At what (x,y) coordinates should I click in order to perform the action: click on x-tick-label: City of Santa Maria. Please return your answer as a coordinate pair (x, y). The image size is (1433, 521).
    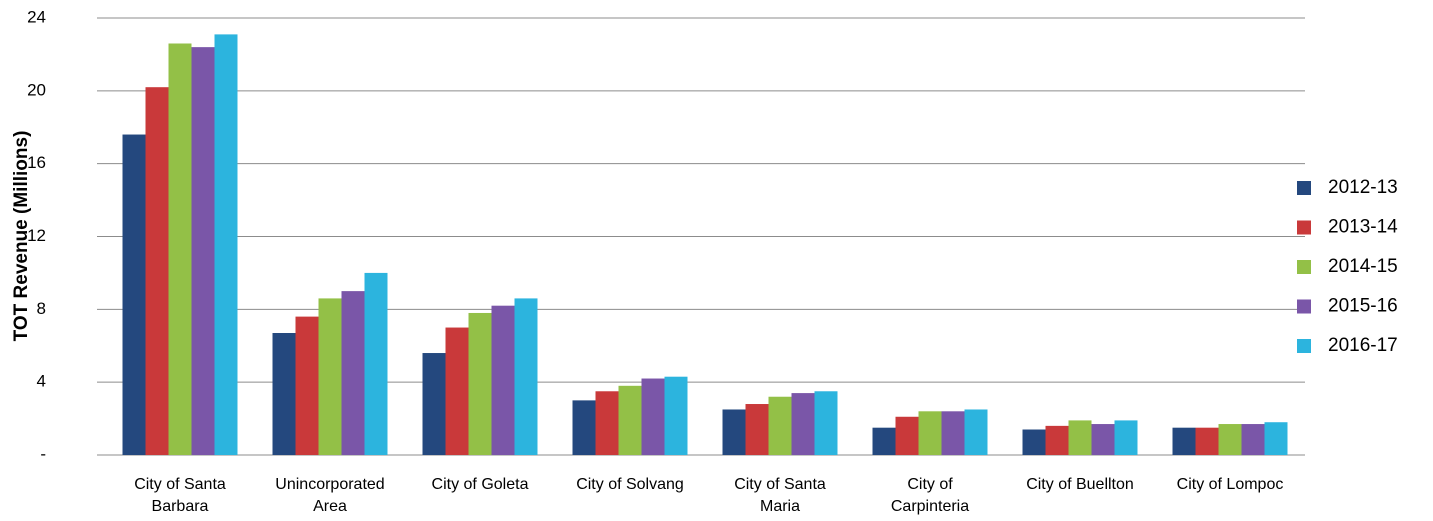
    Looking at the image, I should click on (780, 495).